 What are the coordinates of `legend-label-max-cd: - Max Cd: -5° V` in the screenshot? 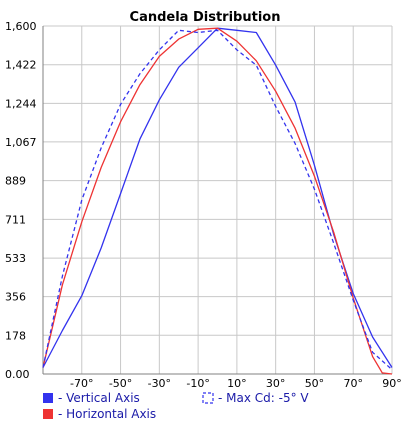 It's located at (263, 398).